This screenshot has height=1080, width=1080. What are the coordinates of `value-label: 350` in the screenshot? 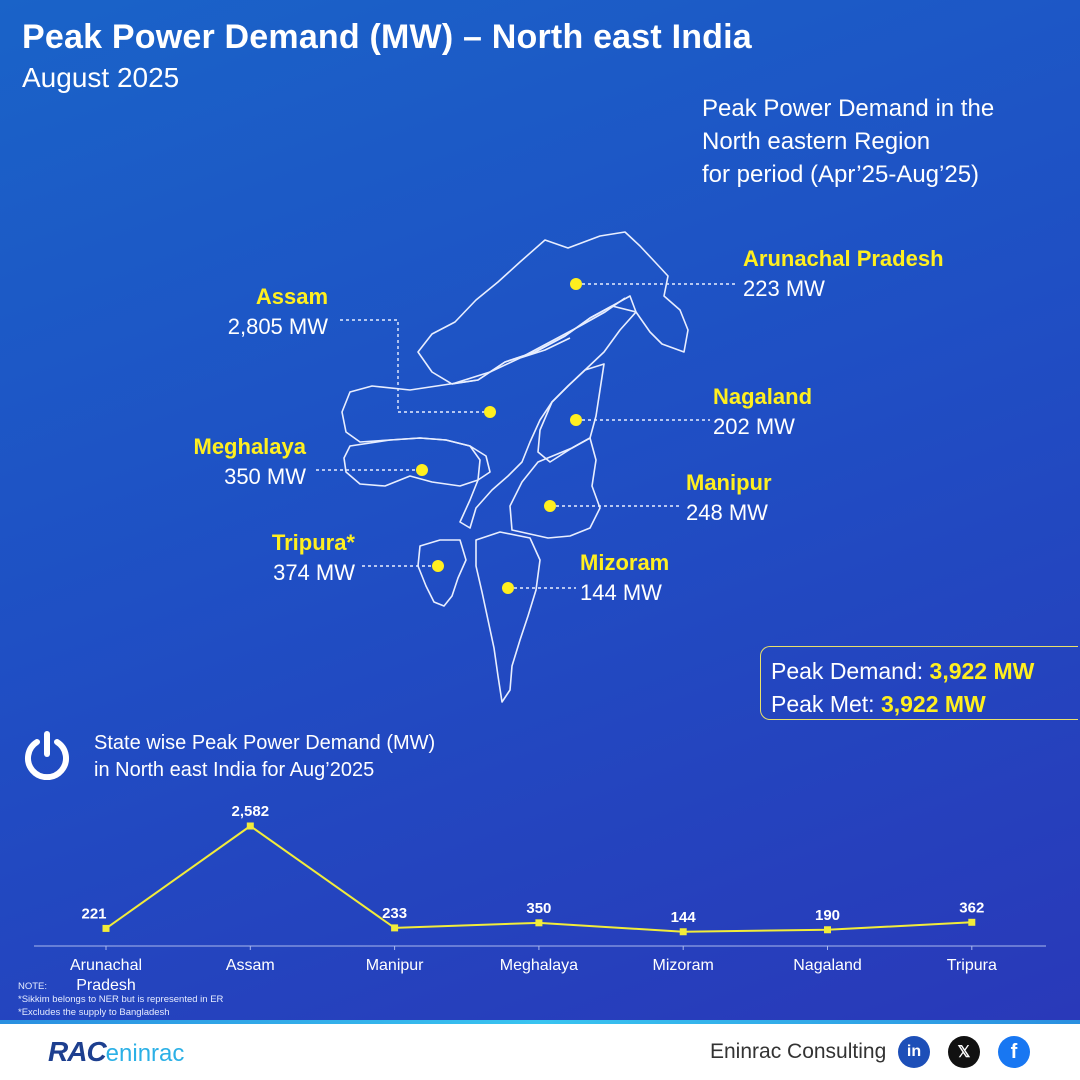 It's located at (538, 908).